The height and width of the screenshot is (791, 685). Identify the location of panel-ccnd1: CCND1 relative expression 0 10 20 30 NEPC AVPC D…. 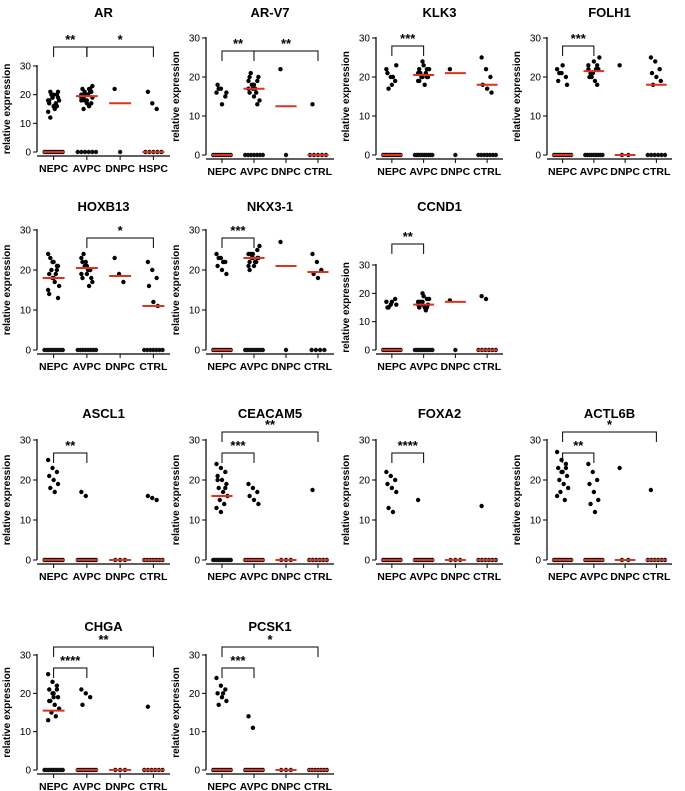
(422, 286).